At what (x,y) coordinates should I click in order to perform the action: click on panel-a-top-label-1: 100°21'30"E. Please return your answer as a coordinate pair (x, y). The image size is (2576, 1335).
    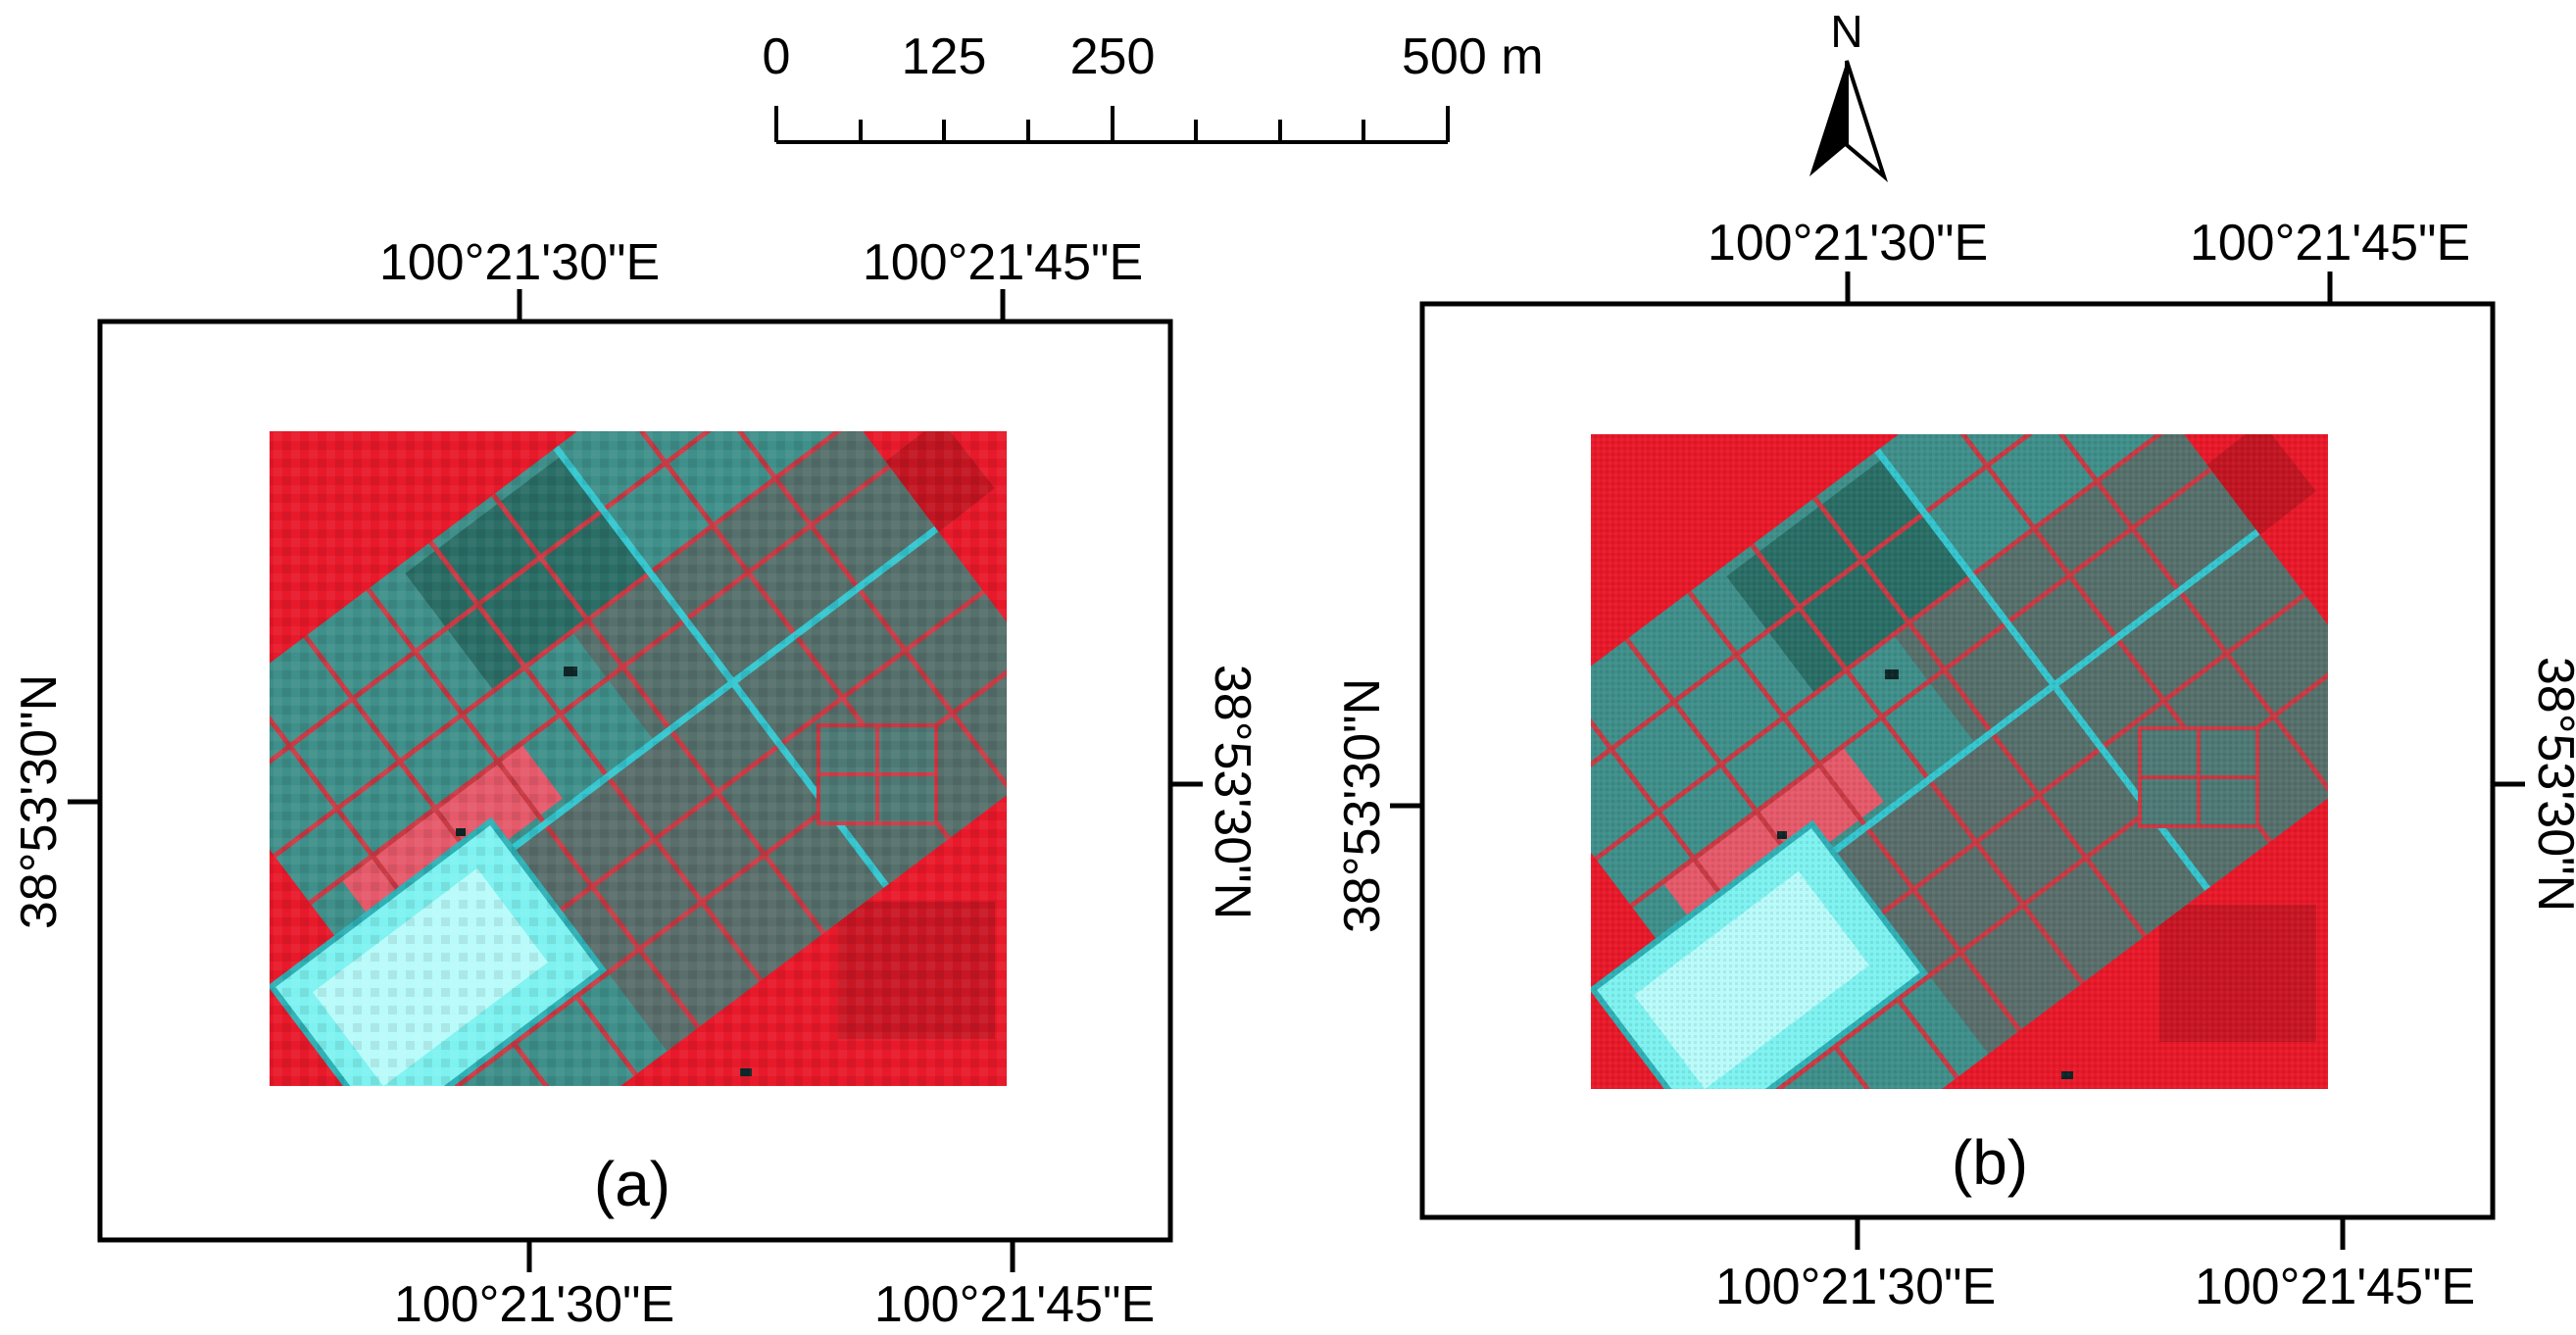
    Looking at the image, I should click on (519, 262).